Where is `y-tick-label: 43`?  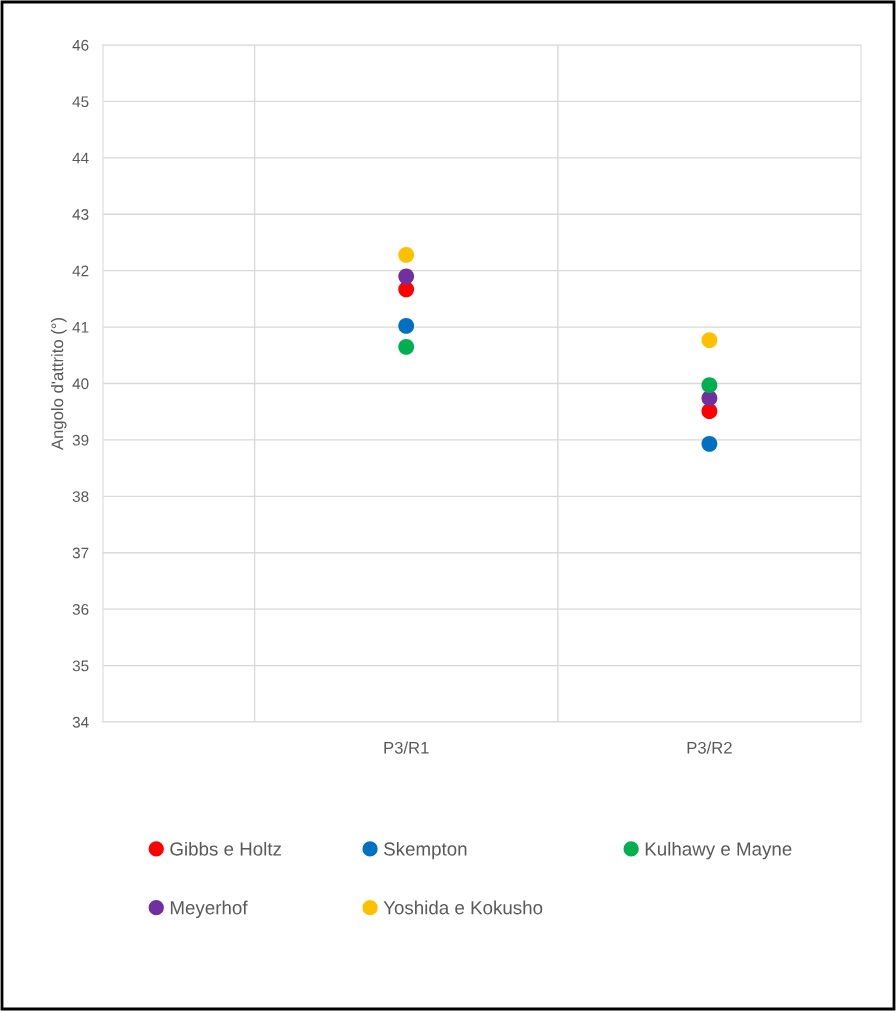
y-tick-label: 43 is located at coordinates (80, 214).